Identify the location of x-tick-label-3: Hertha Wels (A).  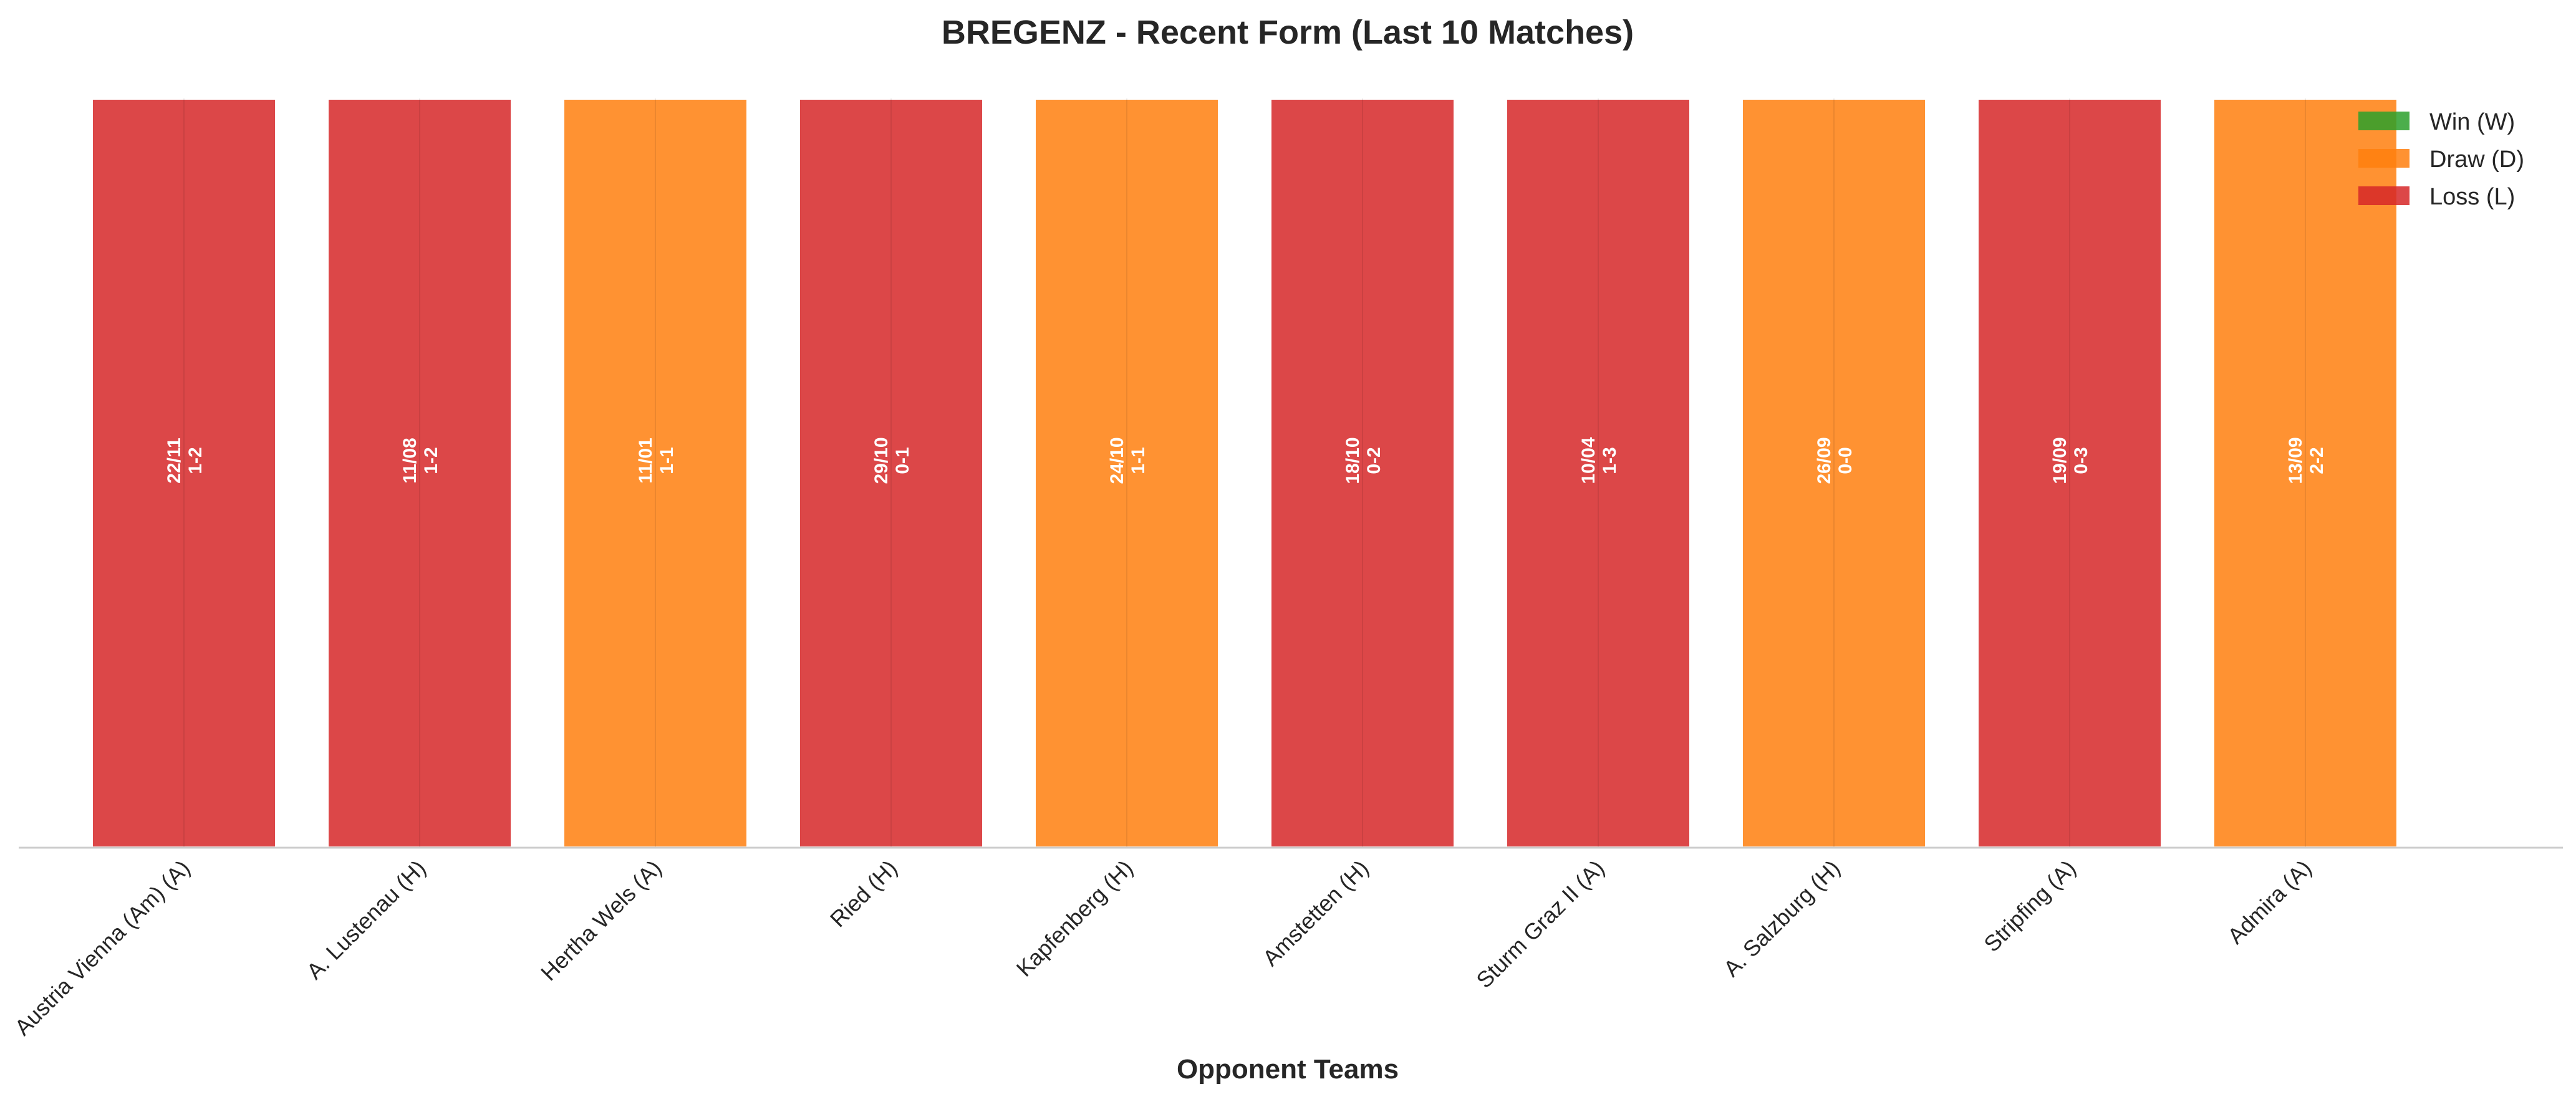
(601, 920).